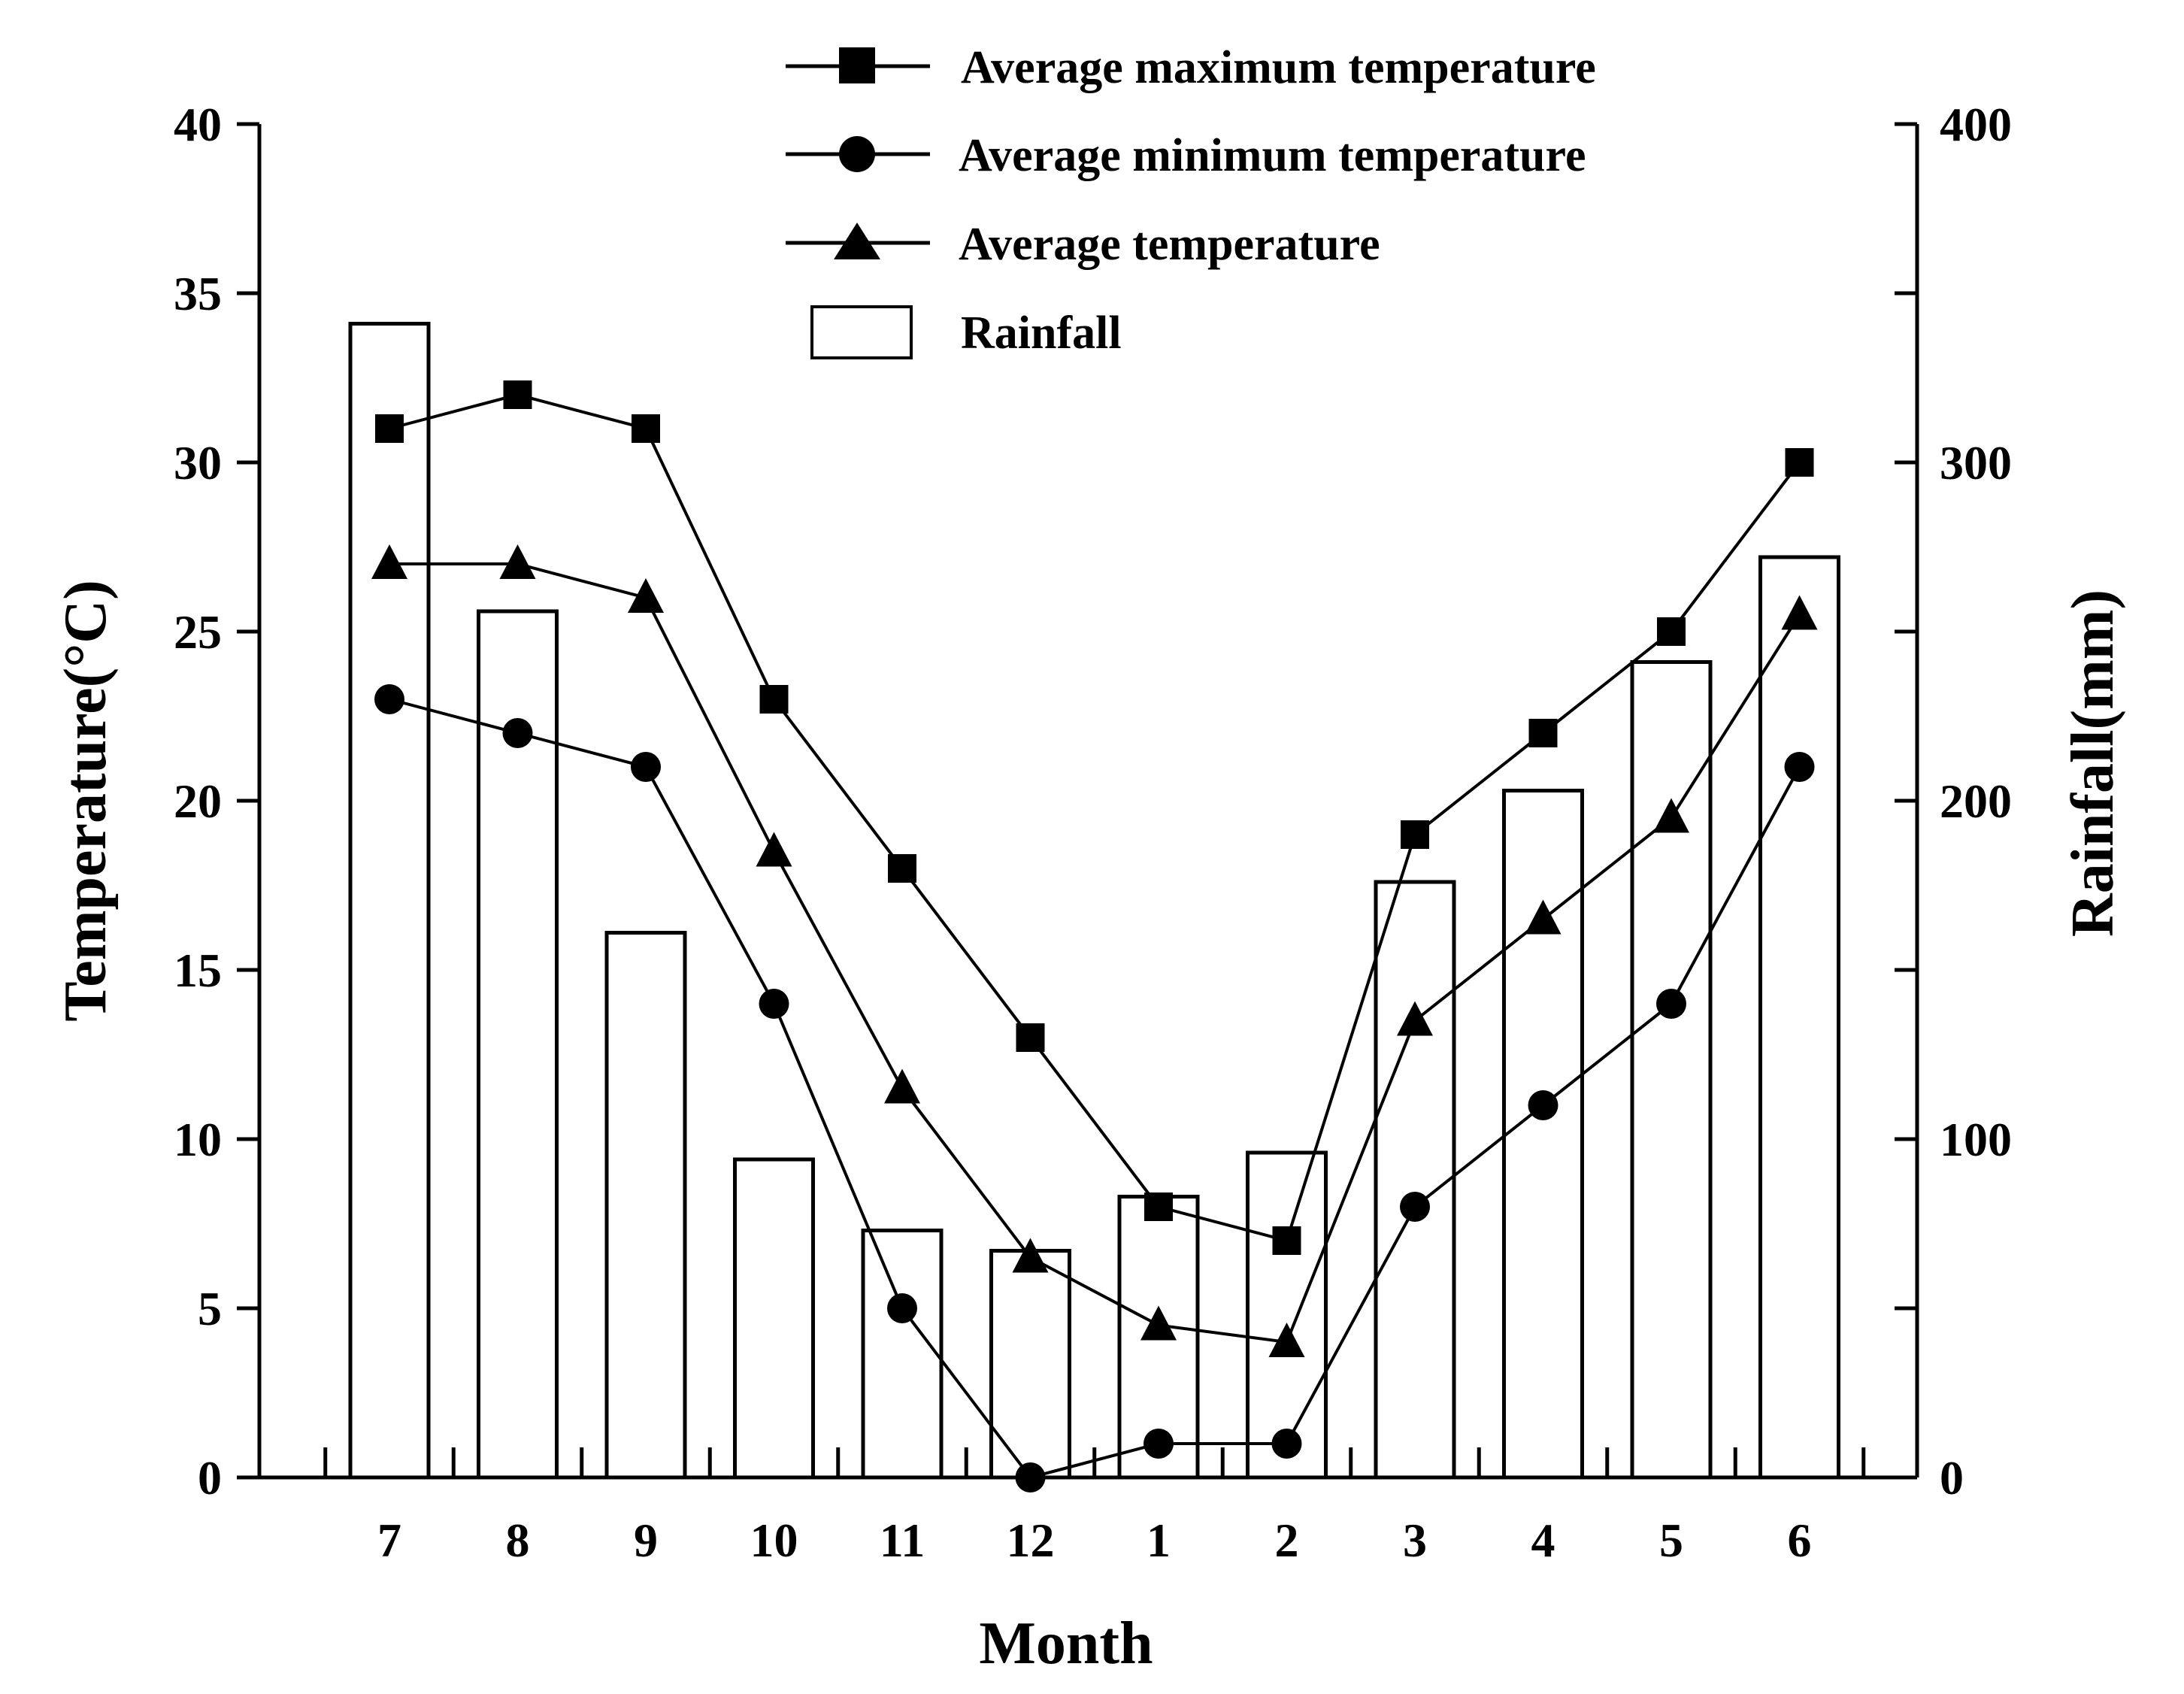 The height and width of the screenshot is (1694, 2184). I want to click on legend-label-max: Average maximum temperature, so click(1278, 67).